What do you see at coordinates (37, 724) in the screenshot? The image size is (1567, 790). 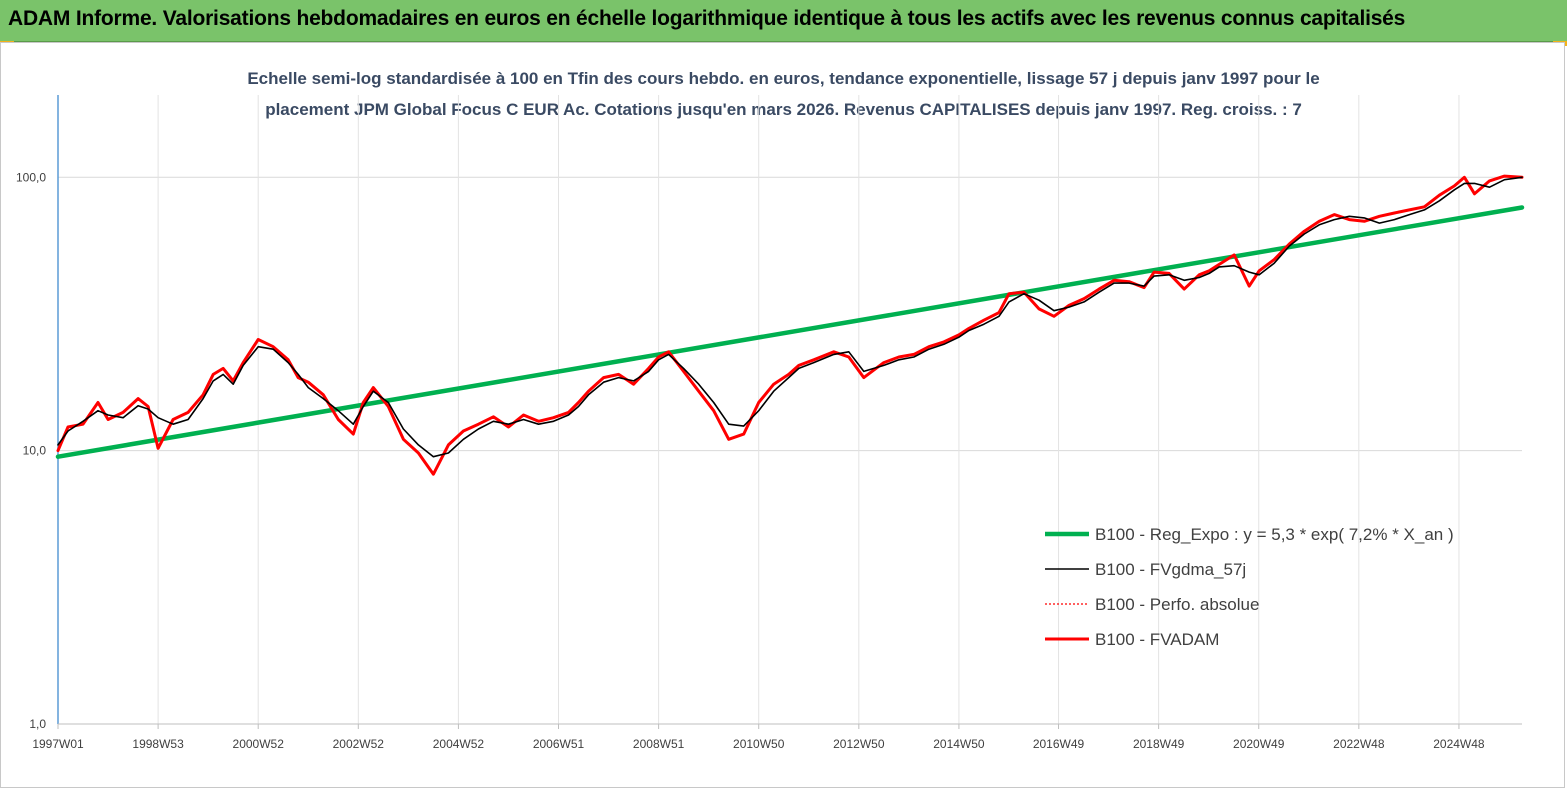 I see `y-tick-label-0: 1,0` at bounding box center [37, 724].